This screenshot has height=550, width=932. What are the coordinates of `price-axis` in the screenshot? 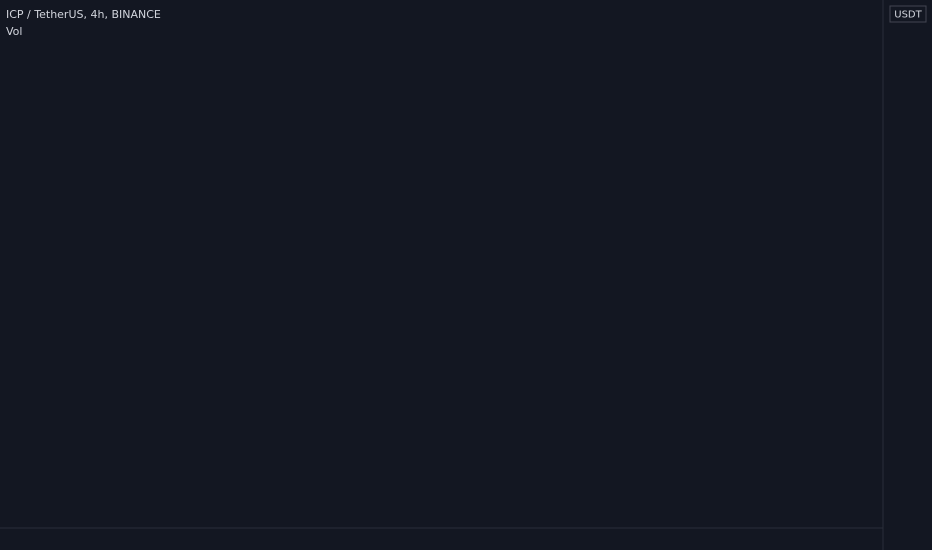 It's located at (907, 275).